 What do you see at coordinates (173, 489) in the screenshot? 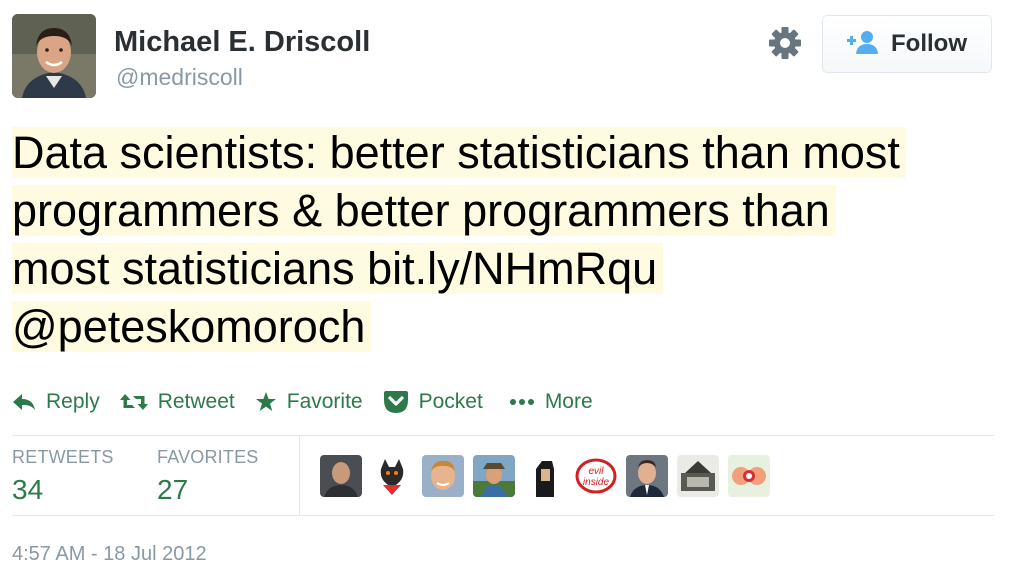
I see `favorites-count: 27` at bounding box center [173, 489].